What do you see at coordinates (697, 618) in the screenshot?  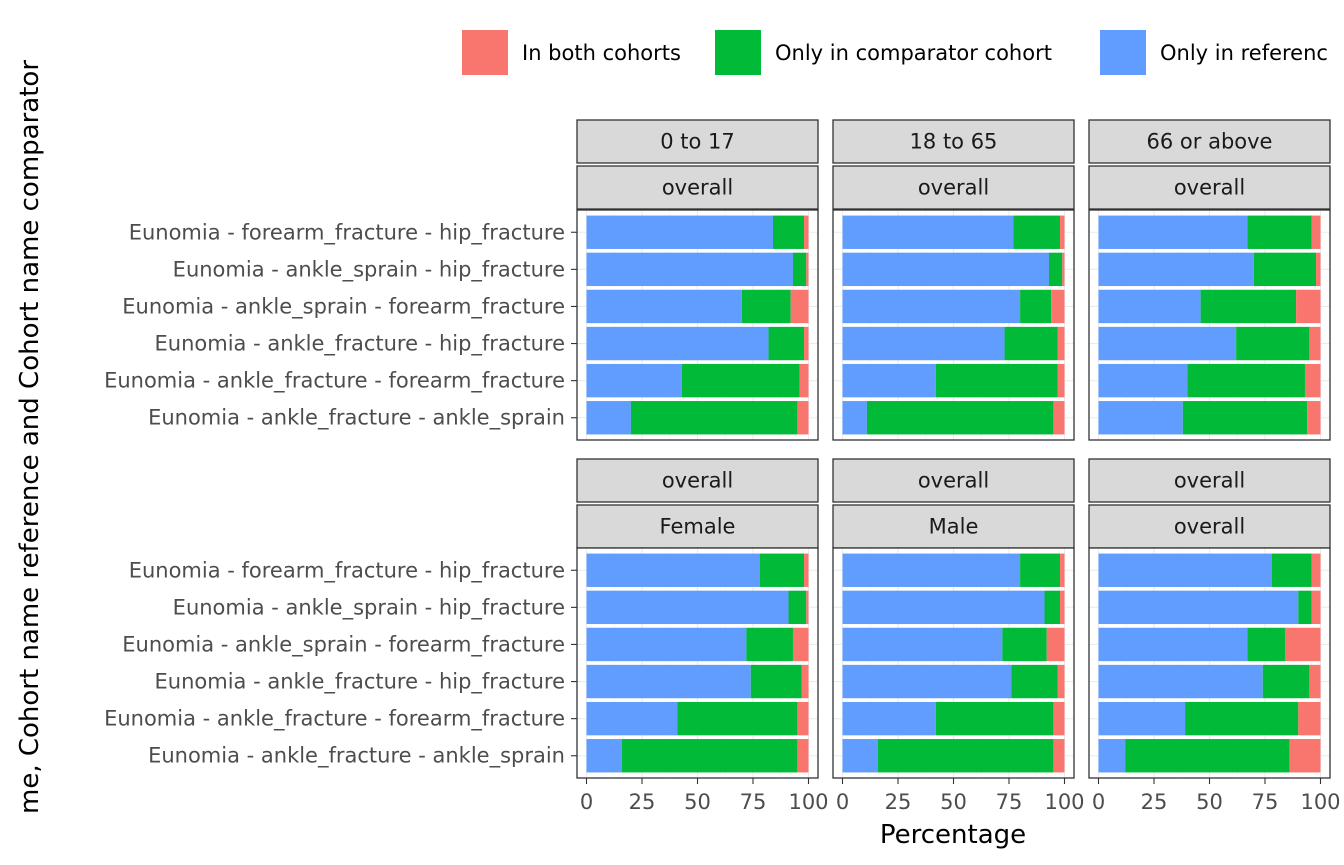 I see `panel-3: overall Female` at bounding box center [697, 618].